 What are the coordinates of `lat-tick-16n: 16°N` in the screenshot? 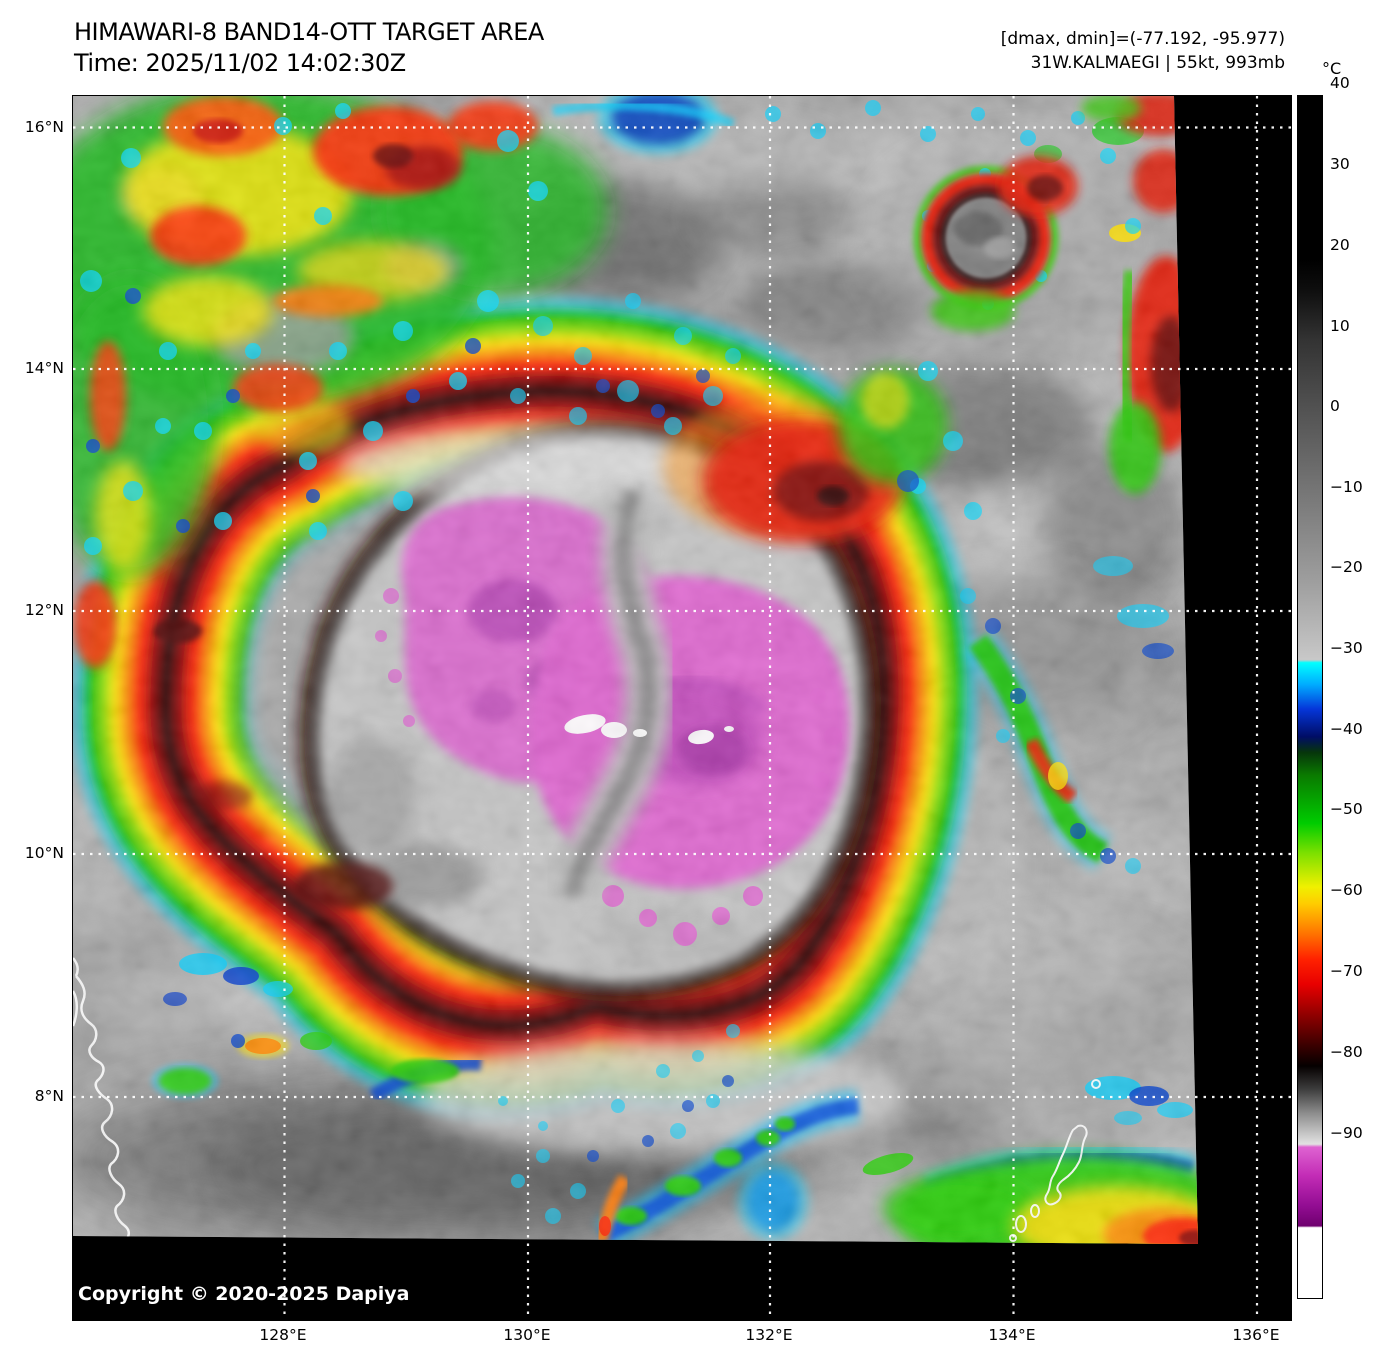 It's located at (44, 126).